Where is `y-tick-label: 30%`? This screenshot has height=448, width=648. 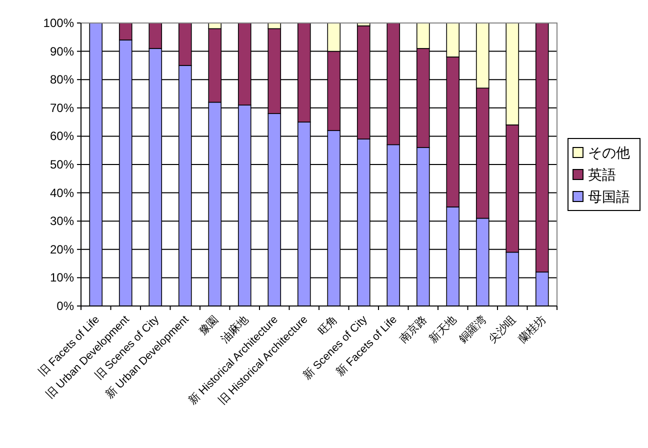 y-tick-label: 30% is located at coordinates (62, 221).